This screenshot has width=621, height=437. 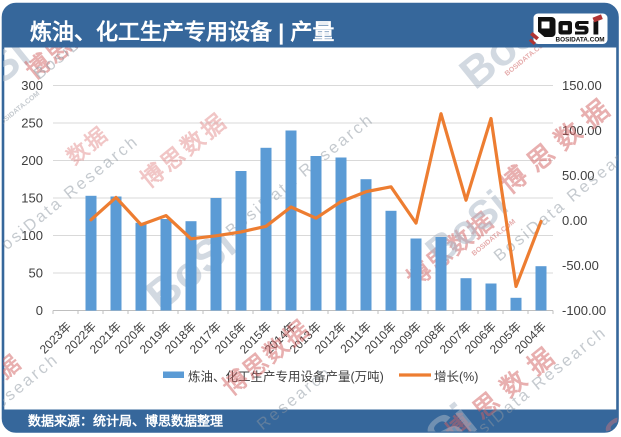 What do you see at coordinates (580, 265) in the screenshot?
I see `svg-text: -50.00` at bounding box center [580, 265].